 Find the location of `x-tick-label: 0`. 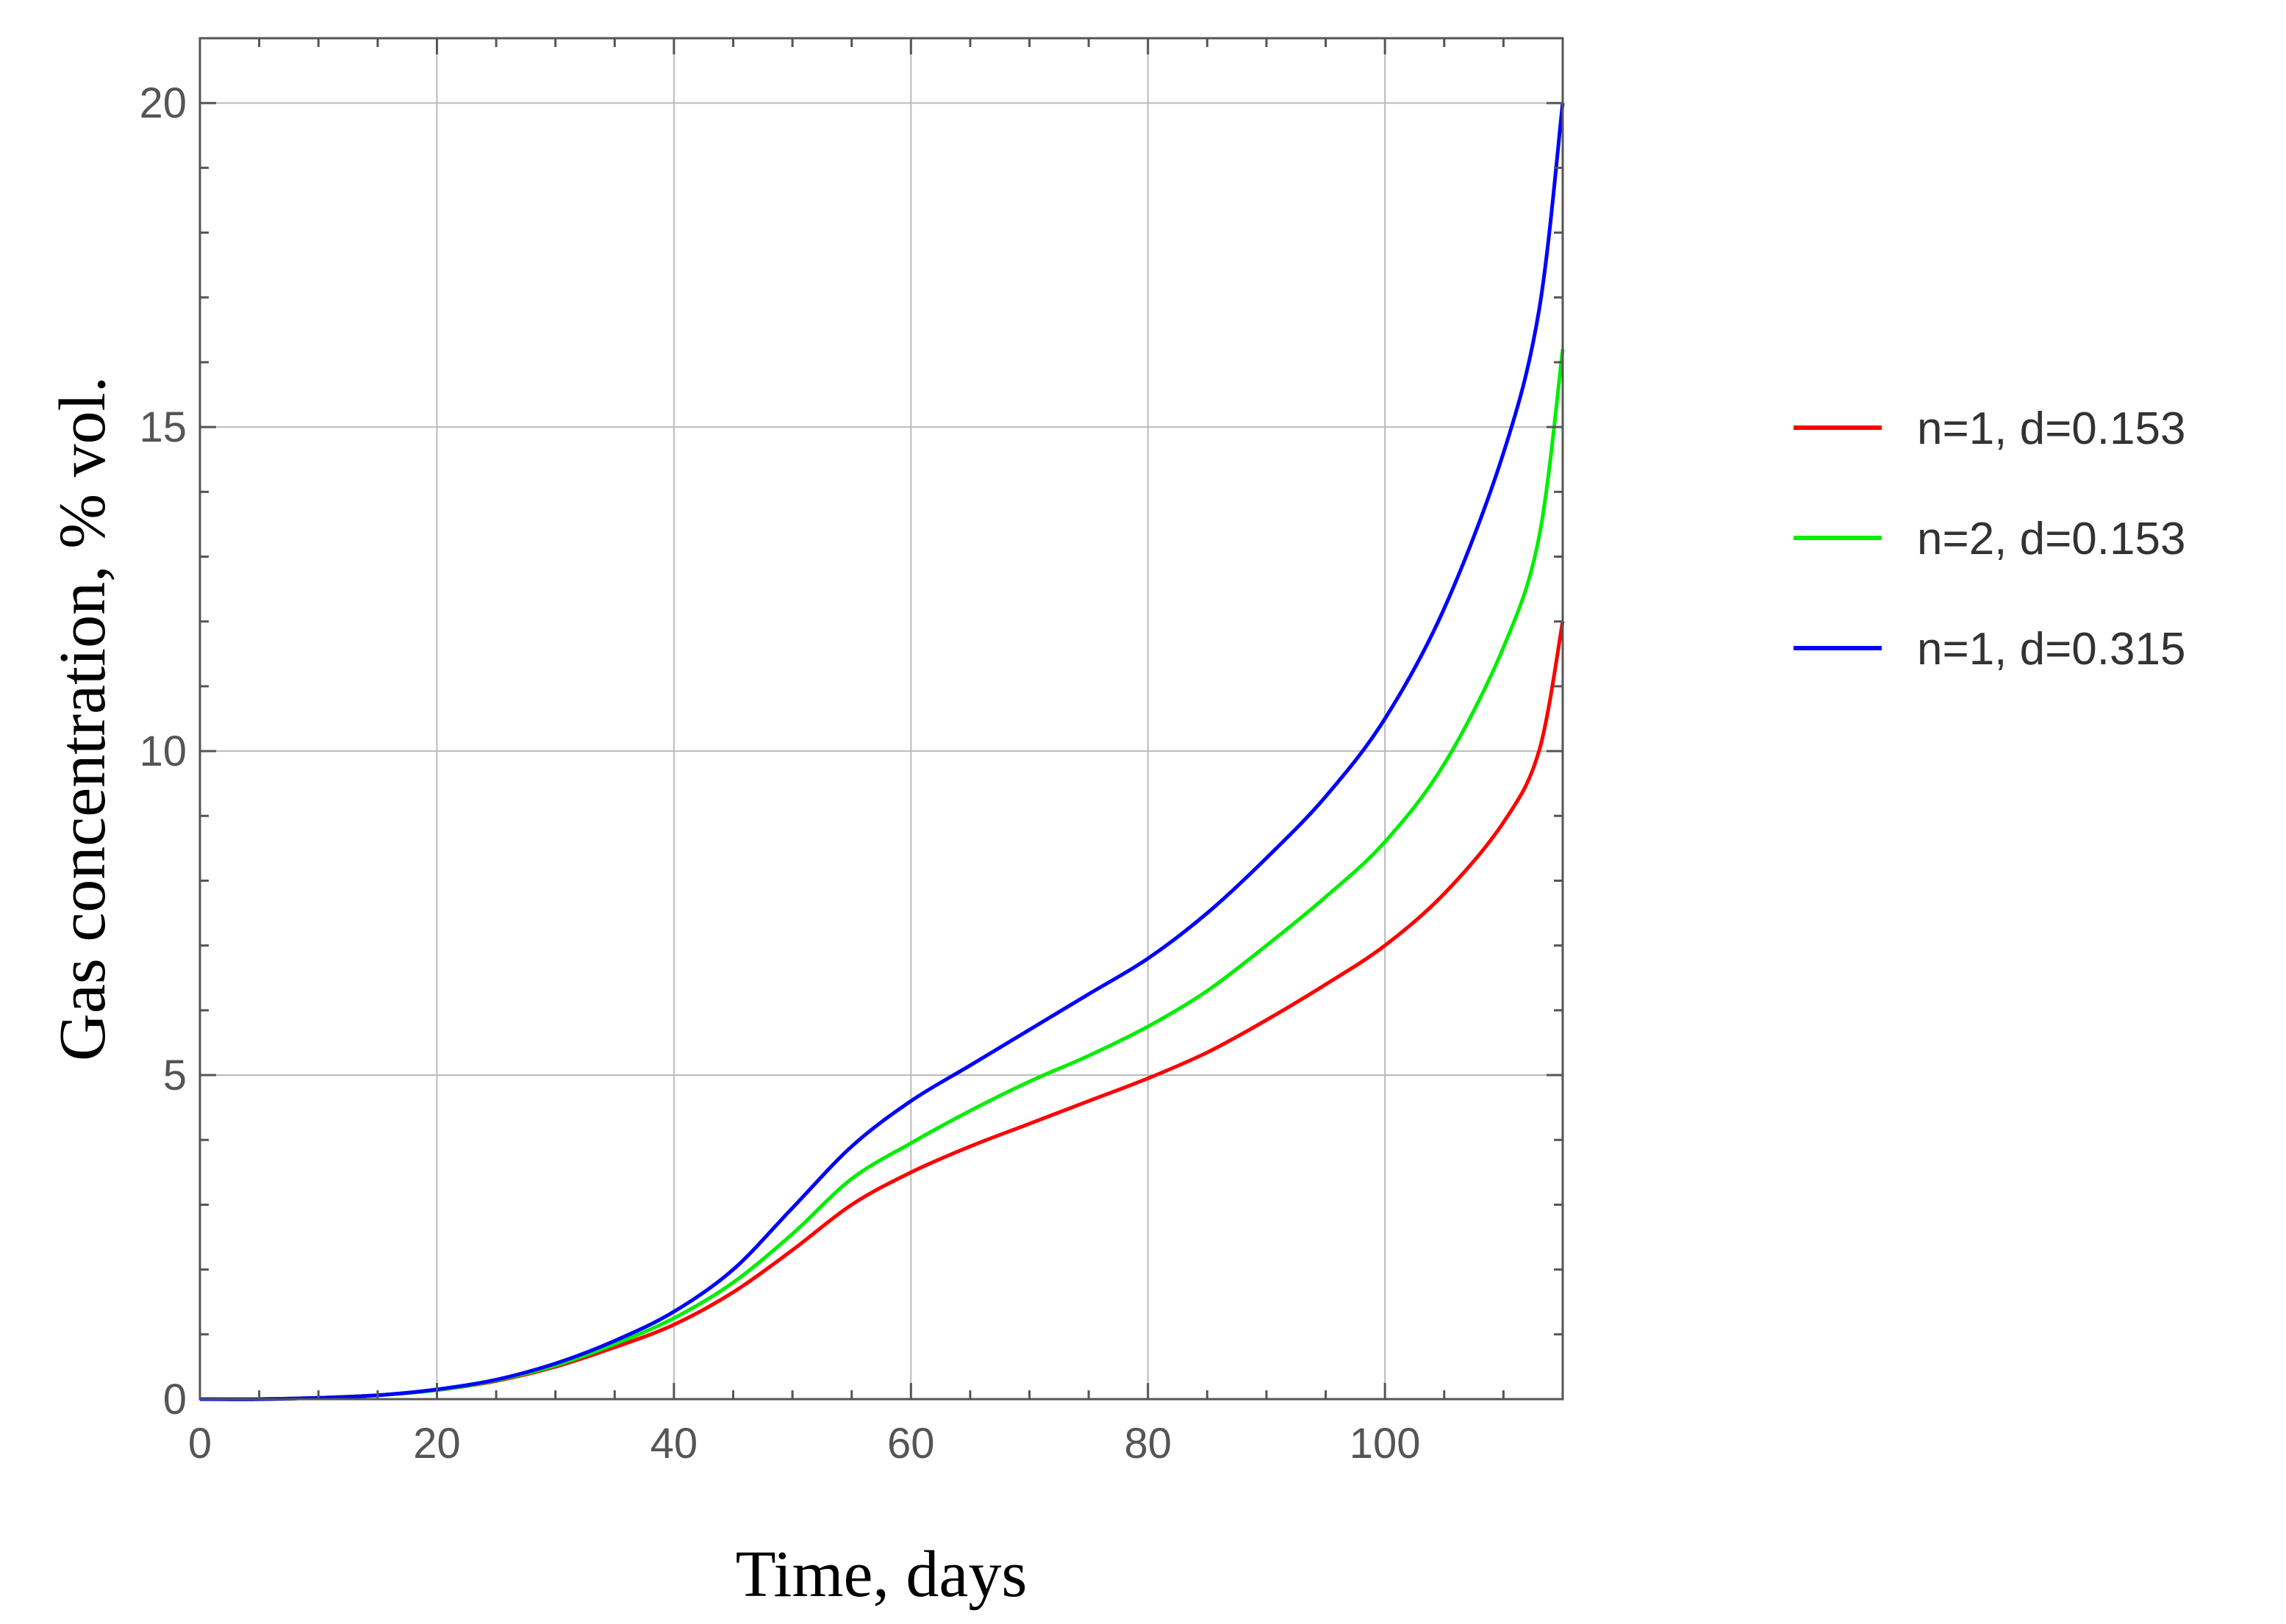

x-tick-label: 0 is located at coordinates (200, 1443).